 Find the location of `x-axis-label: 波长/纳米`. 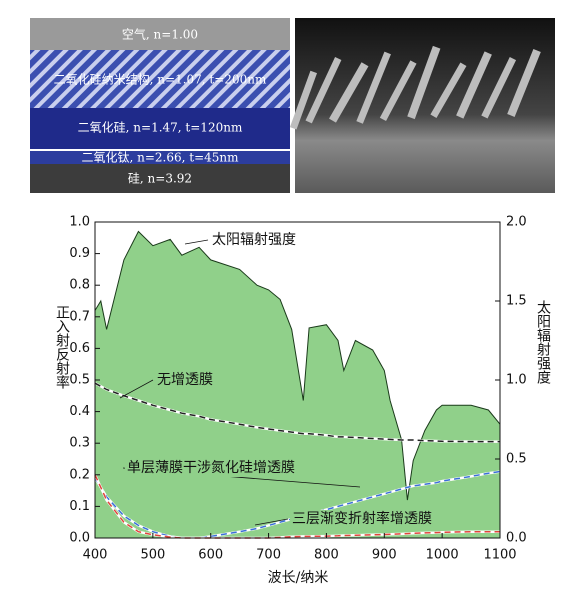

x-axis-label: 波长/纳米 is located at coordinates (298, 578).